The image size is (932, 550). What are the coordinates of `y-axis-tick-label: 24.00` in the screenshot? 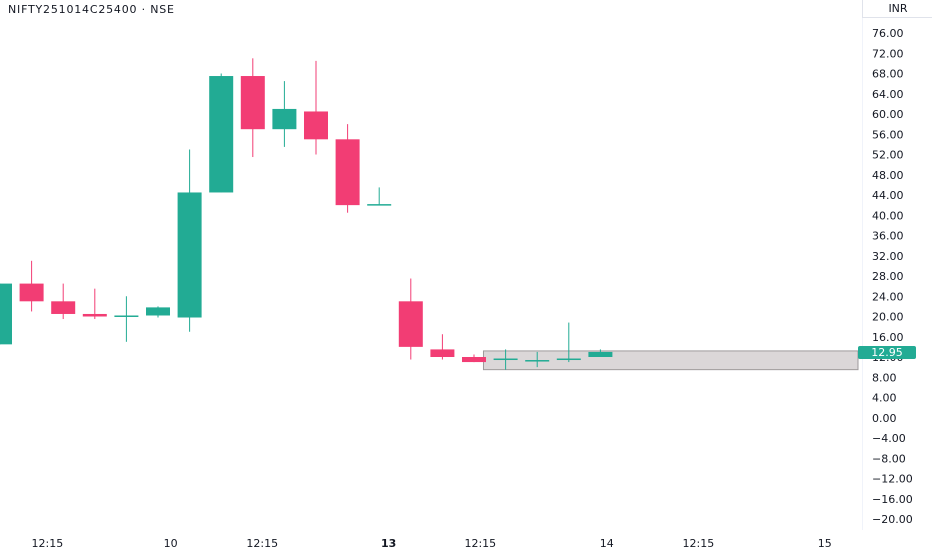 It's located at (888, 296).